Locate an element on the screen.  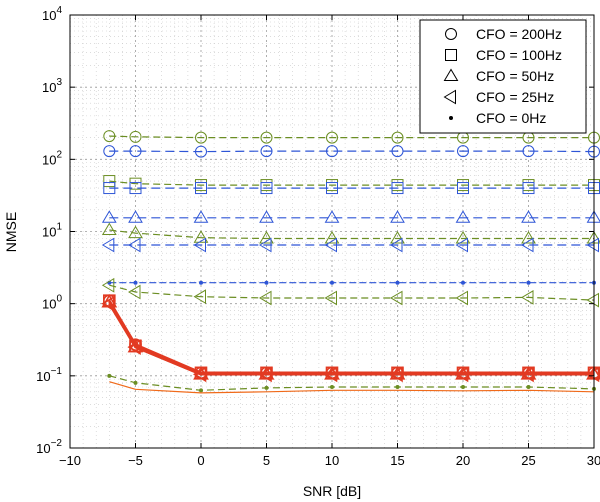
x-tick-label: 20 is located at coordinates (463, 460).